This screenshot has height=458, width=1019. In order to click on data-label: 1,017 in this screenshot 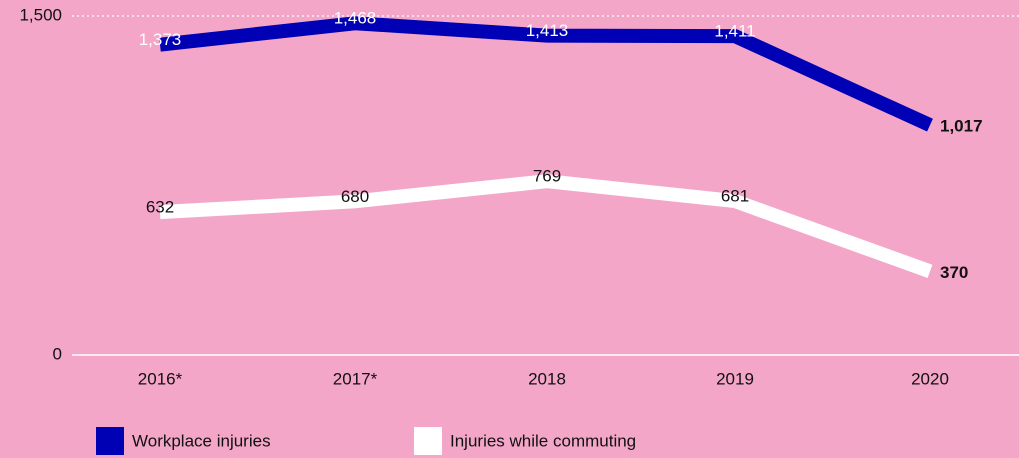, I will do `click(961, 126)`.